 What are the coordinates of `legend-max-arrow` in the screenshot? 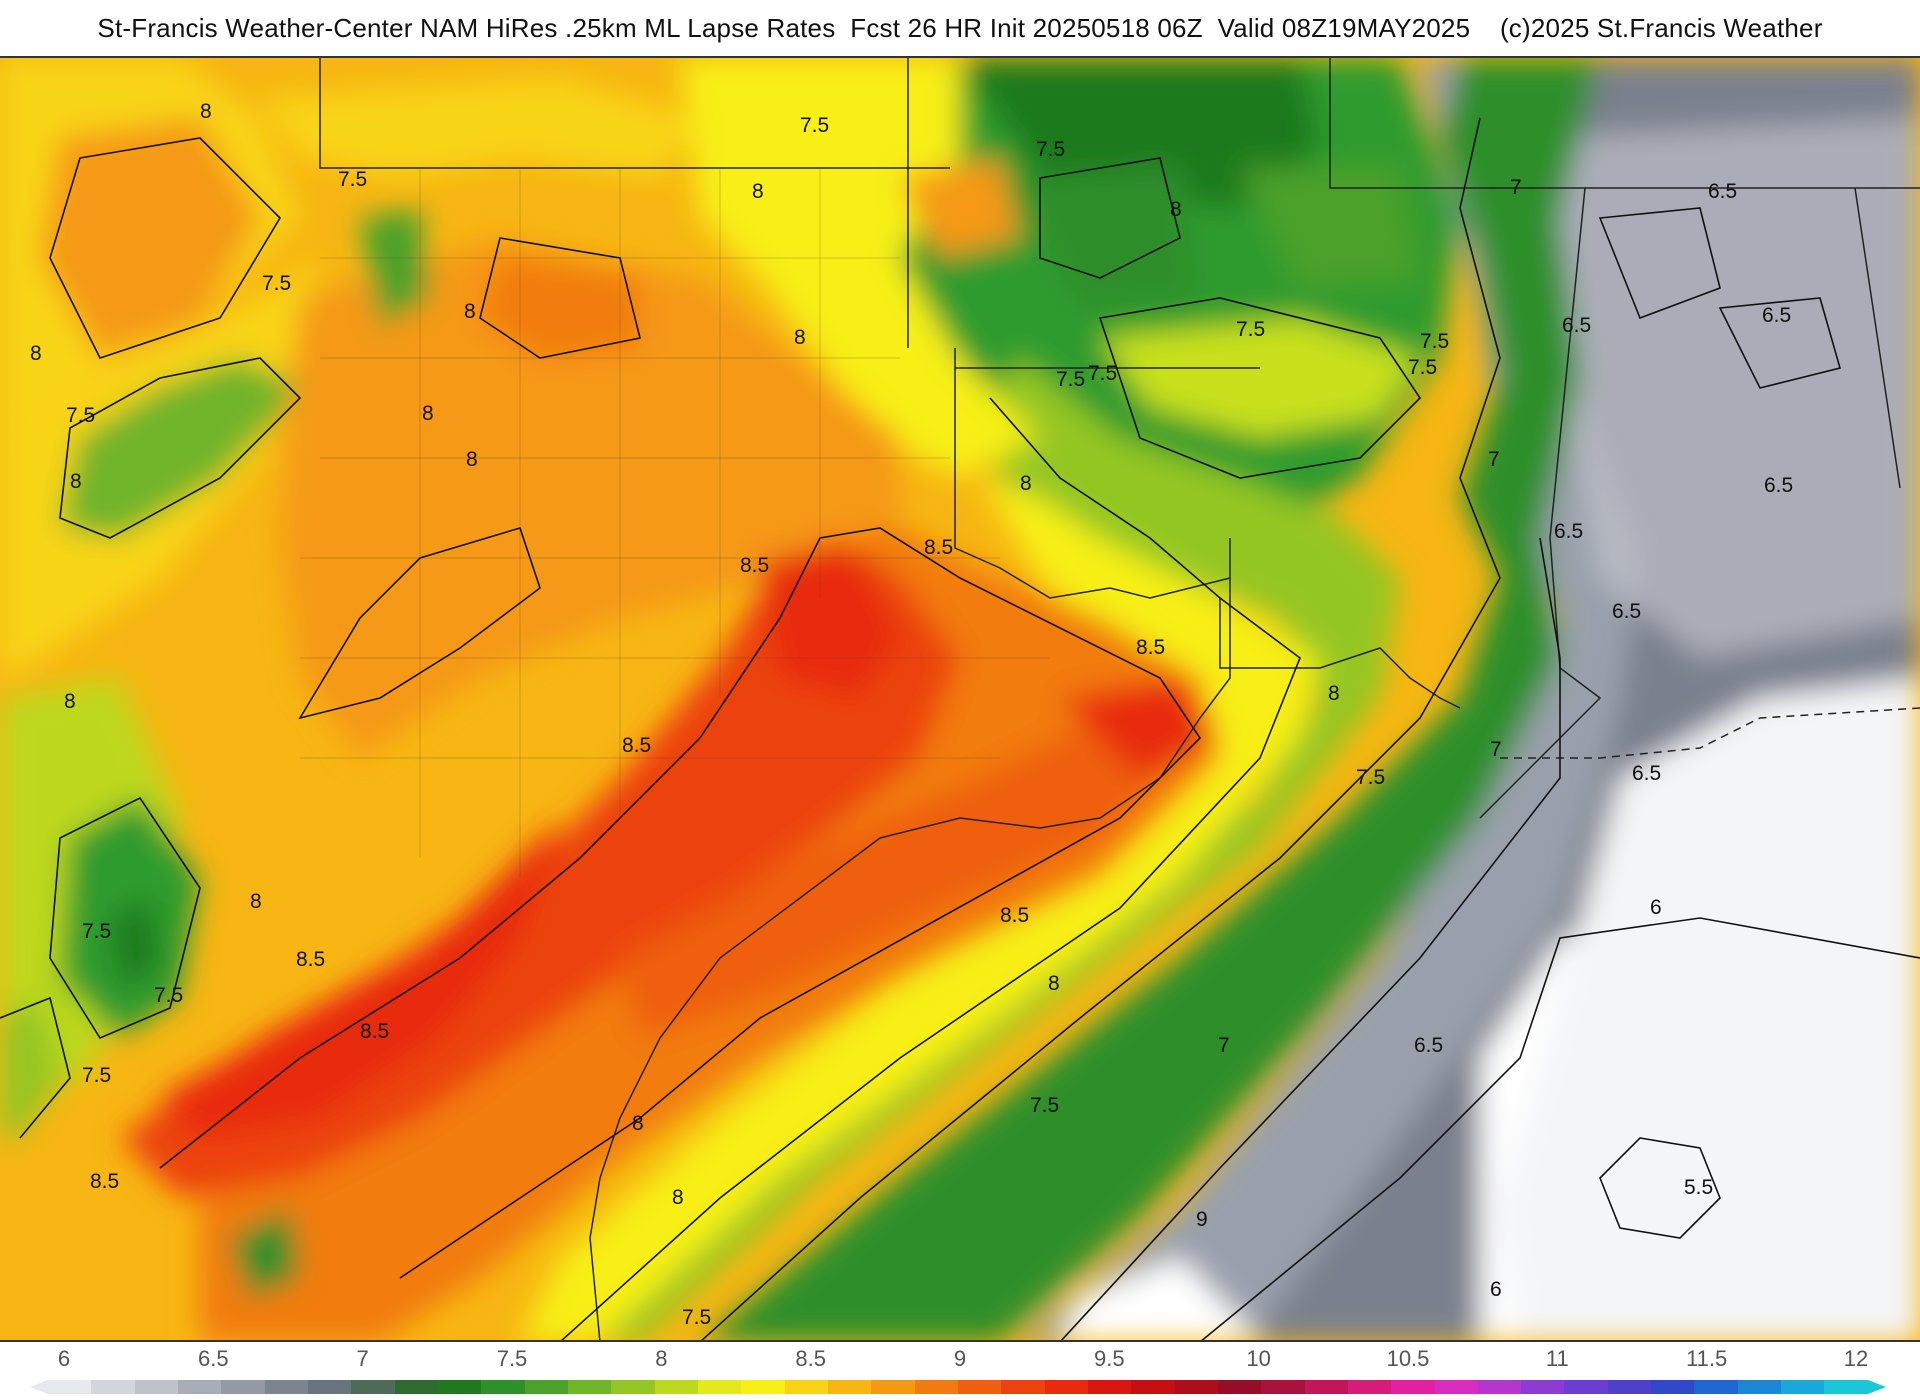 It's located at (1877, 1387).